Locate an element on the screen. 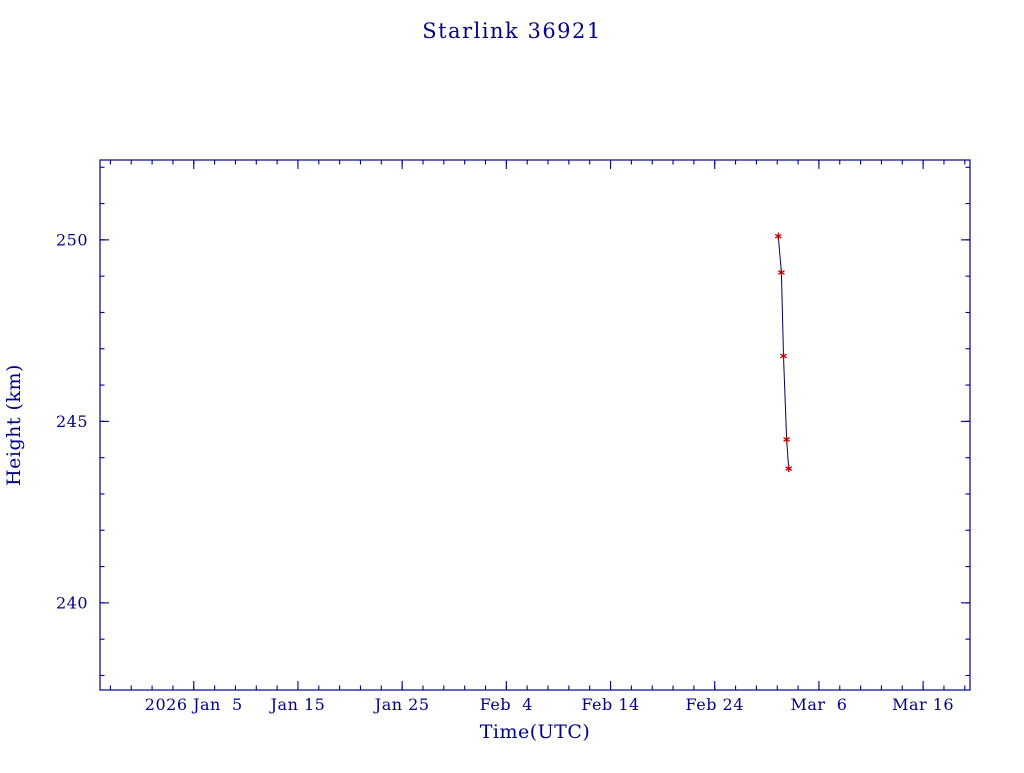 Image resolution: width=1024 pixels, height=773 pixels. x-tick-label: Jan 15 is located at coordinates (297, 704).